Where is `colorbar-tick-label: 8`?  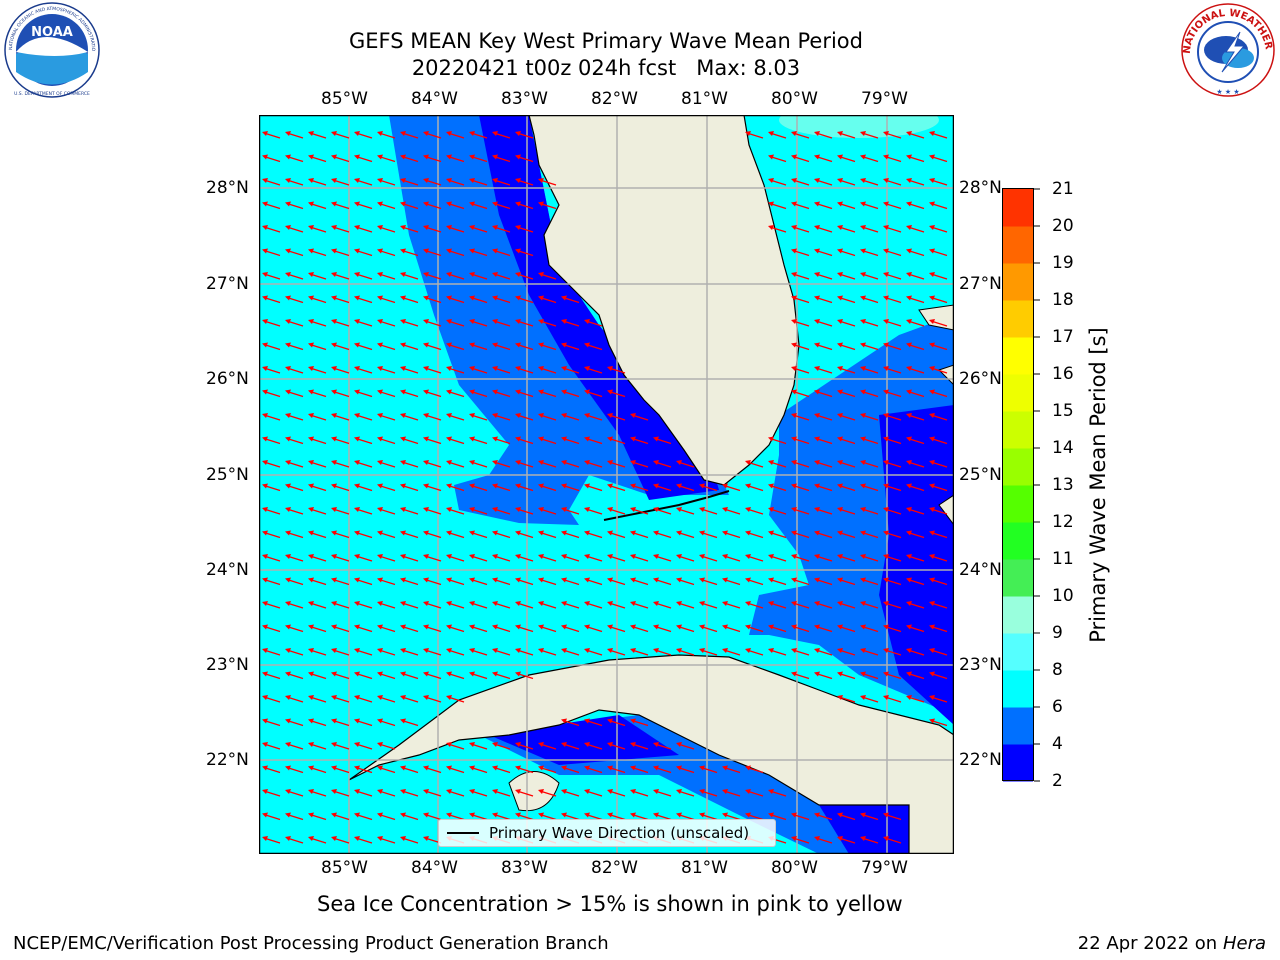 colorbar-tick-label: 8 is located at coordinates (1057, 670).